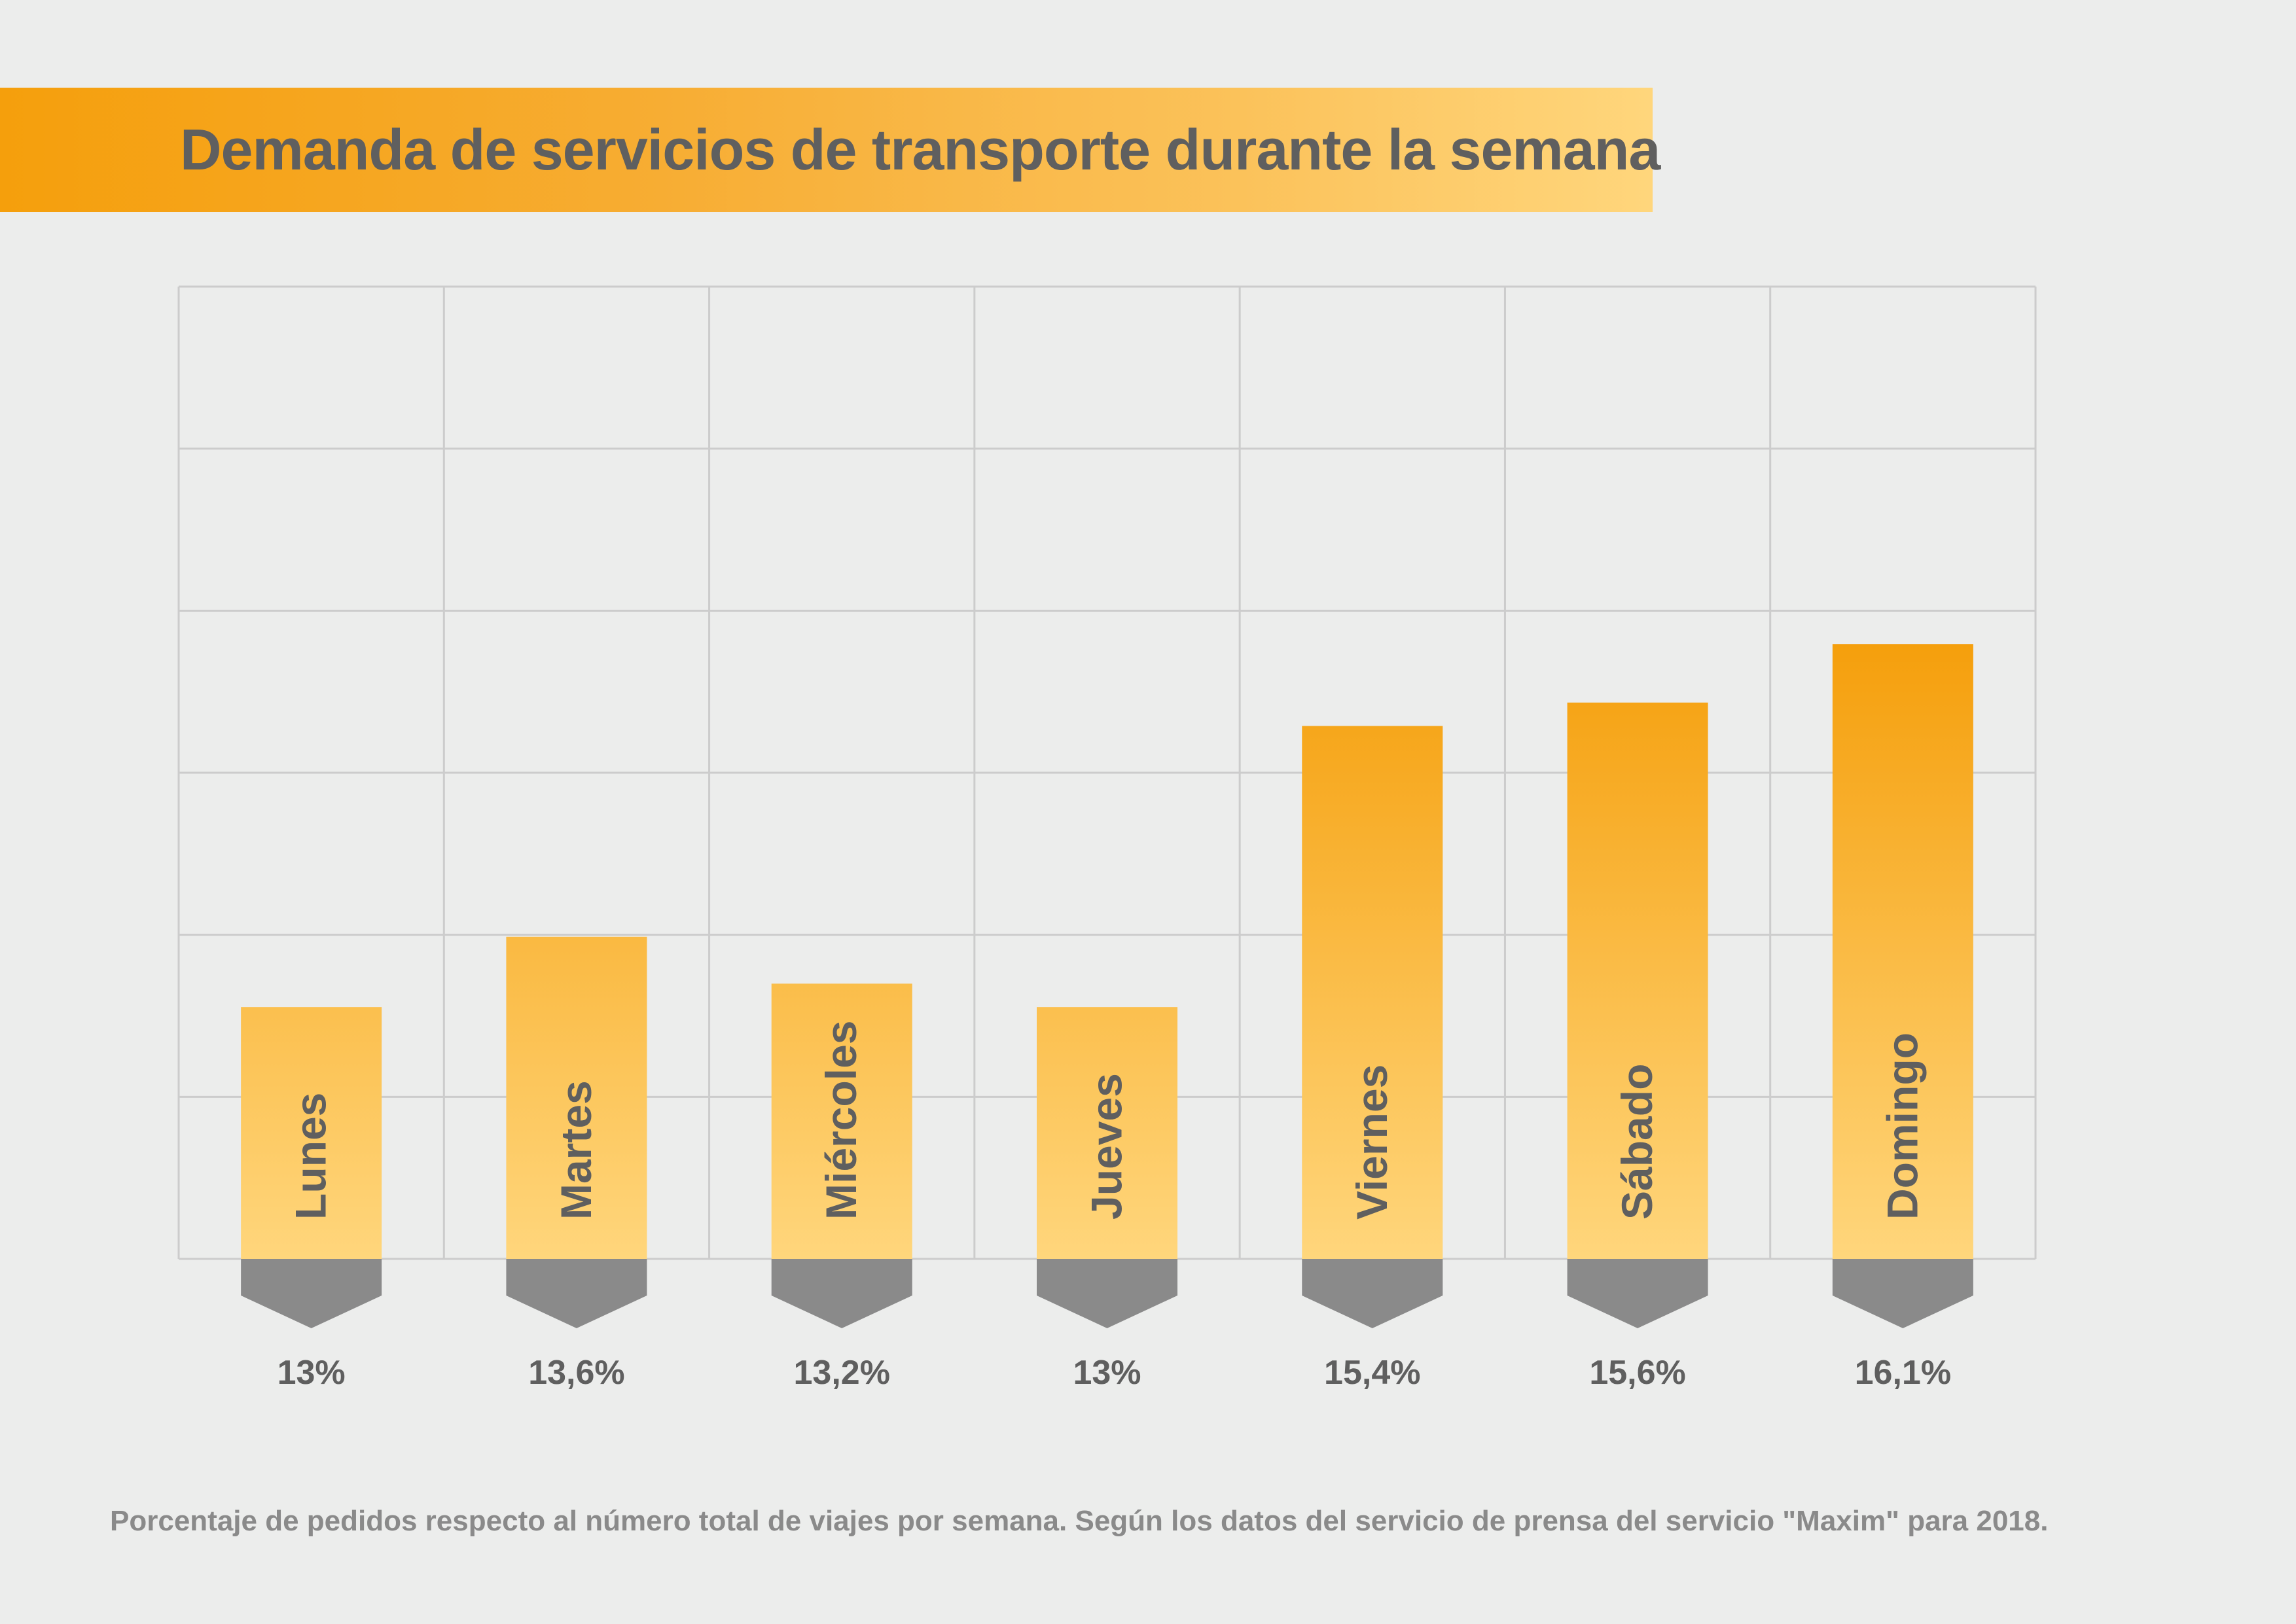 The image size is (2296, 1624). I want to click on category-label: Sábado, so click(1637, 1142).